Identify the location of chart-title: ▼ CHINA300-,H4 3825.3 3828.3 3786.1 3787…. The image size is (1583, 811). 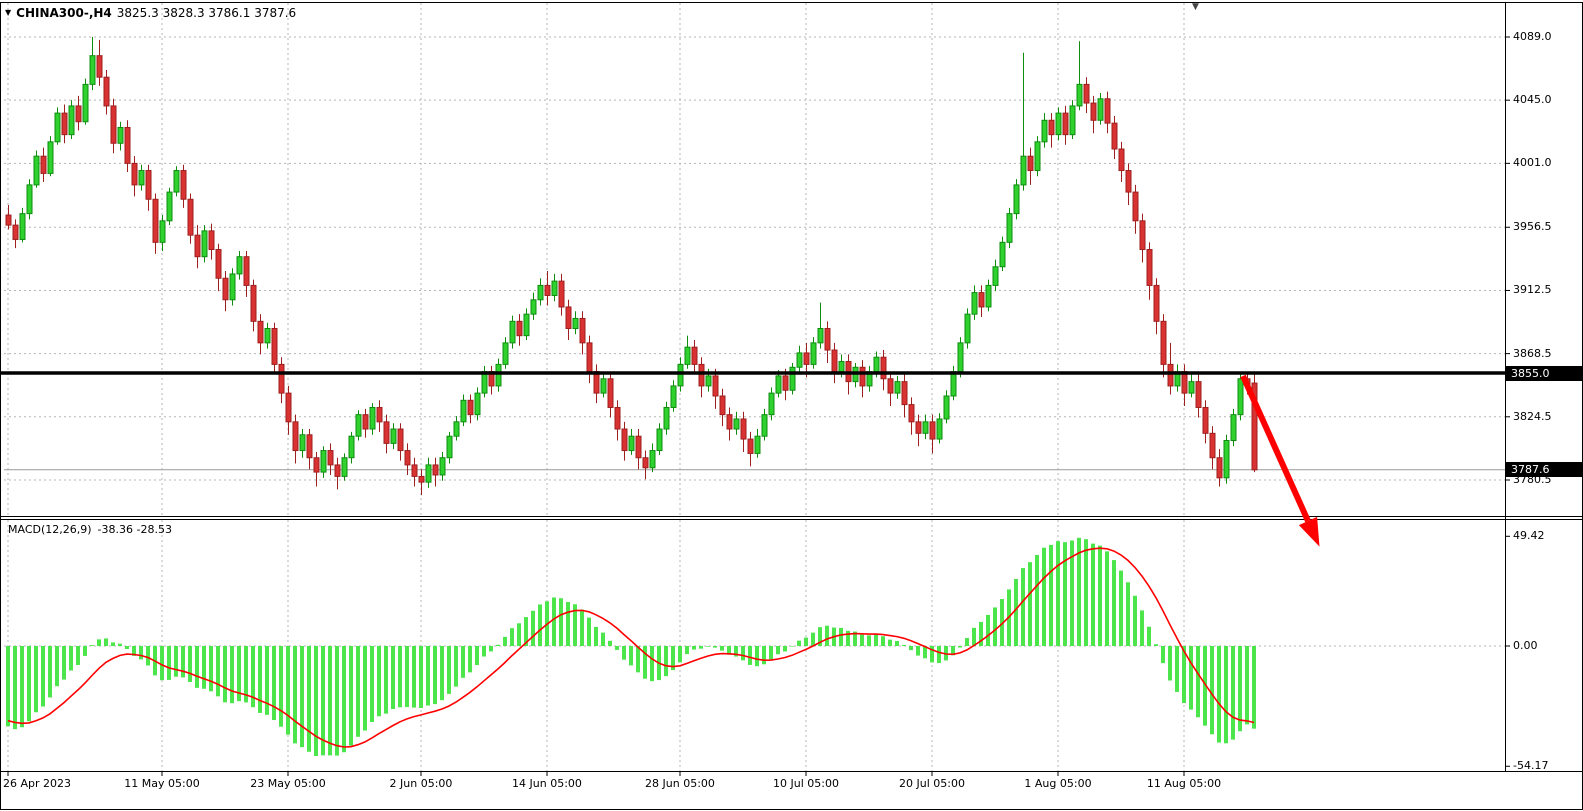
(150, 13).